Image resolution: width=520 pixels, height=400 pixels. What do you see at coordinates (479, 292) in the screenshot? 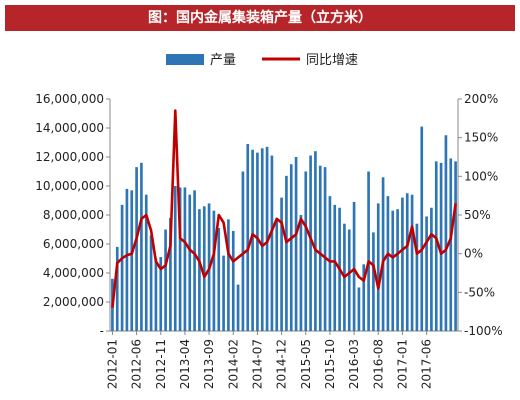
I see `y-right-tick-label: -50%` at bounding box center [479, 292].